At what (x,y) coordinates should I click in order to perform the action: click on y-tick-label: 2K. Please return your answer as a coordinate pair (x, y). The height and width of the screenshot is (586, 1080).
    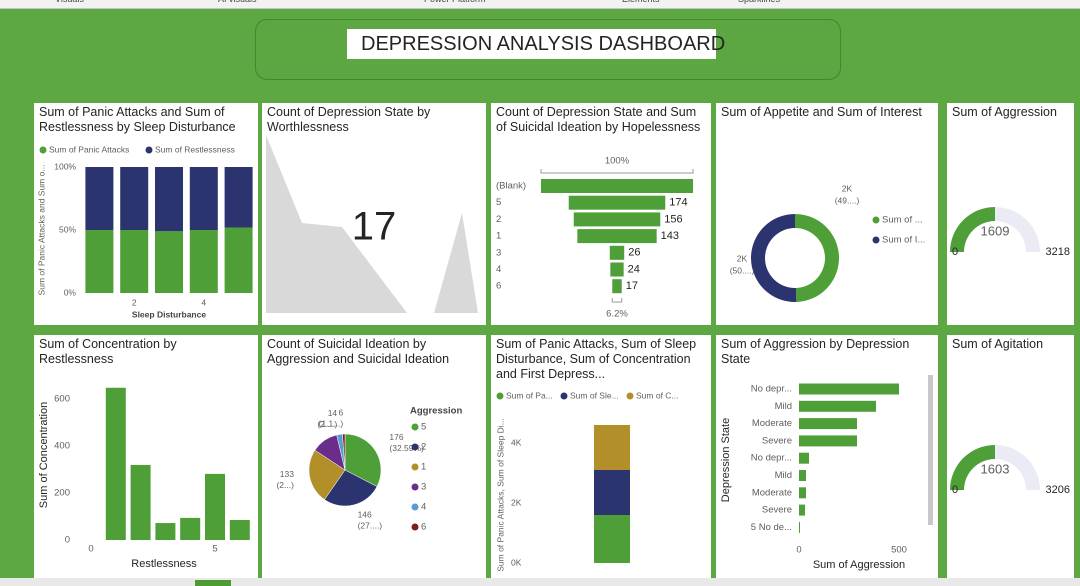
    Looking at the image, I should click on (516, 502).